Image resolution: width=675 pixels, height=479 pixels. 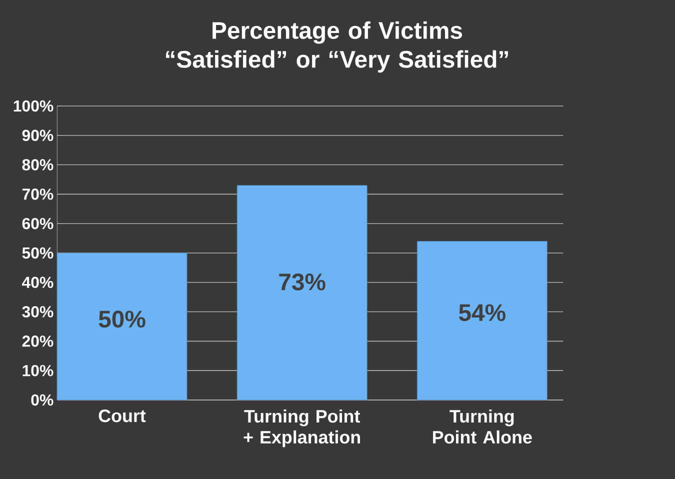 I want to click on y-tick-label: 100%, so click(x=34, y=106).